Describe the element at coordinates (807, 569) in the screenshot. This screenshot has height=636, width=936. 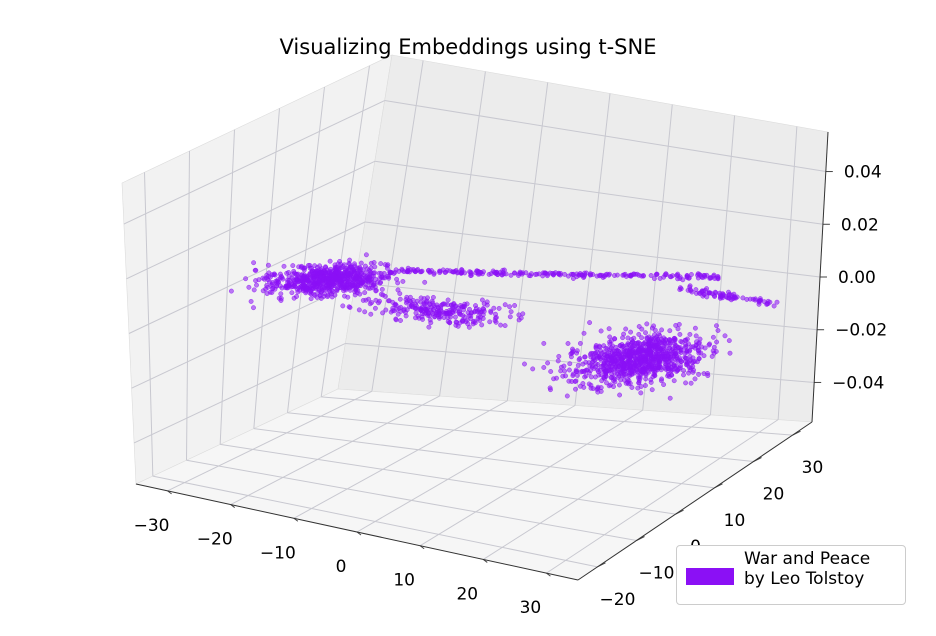
I see `legend-label: War and Peace by Leo Tolstoy` at that location.